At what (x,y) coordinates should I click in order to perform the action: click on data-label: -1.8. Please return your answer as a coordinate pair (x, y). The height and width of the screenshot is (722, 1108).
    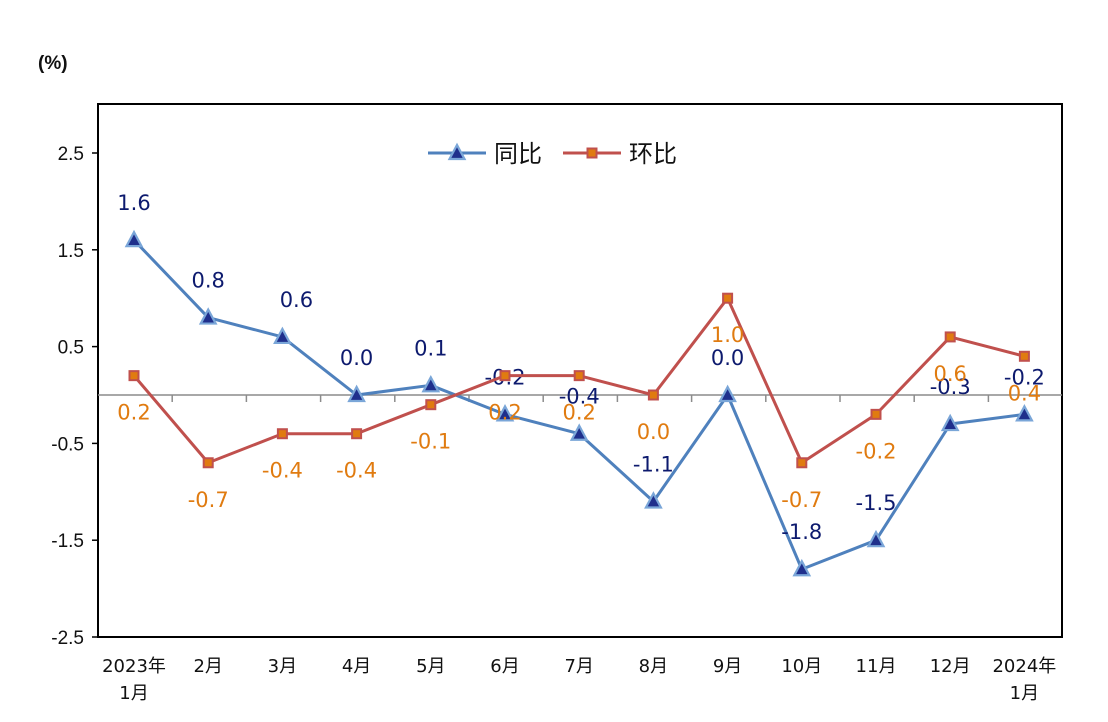
    Looking at the image, I should click on (801, 532).